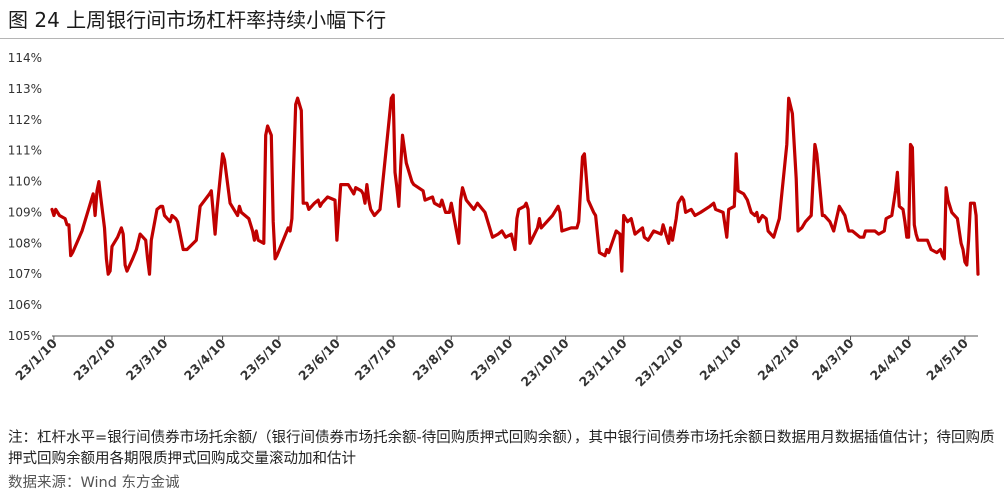 The width and height of the screenshot is (1004, 504). Describe the element at coordinates (25, 89) in the screenshot. I see `y-tick-label: 113%` at that location.